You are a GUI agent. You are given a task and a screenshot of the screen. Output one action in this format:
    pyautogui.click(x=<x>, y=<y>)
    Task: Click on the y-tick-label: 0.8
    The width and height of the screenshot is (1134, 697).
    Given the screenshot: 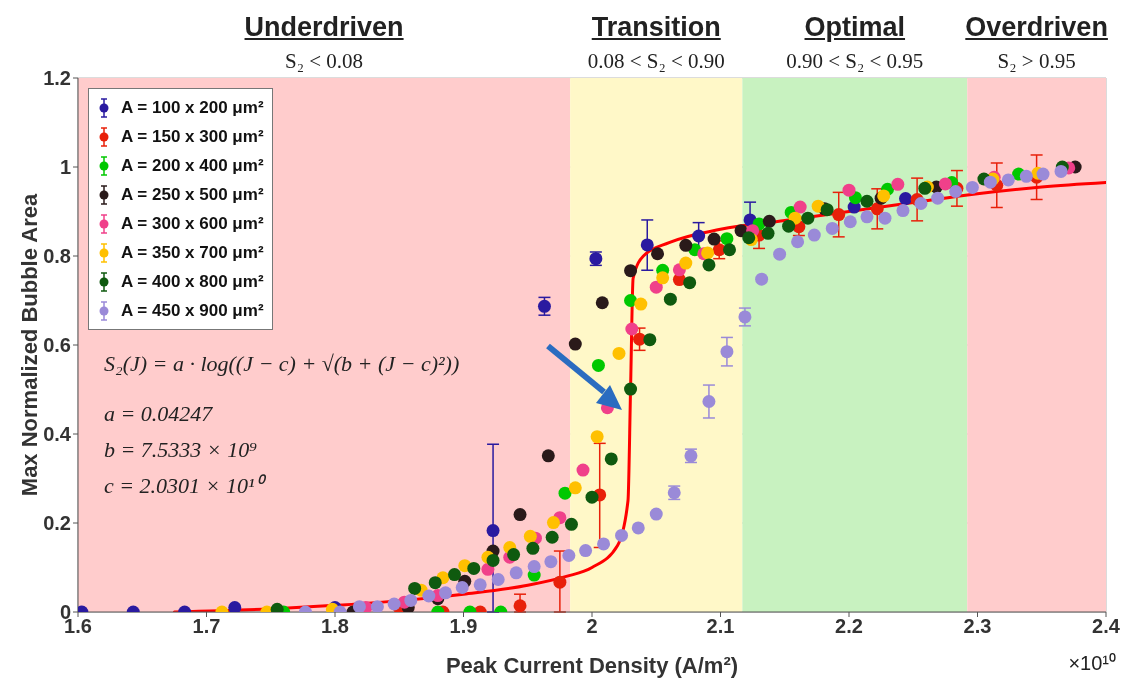 What is the action you would take?
    pyautogui.click(x=57, y=256)
    